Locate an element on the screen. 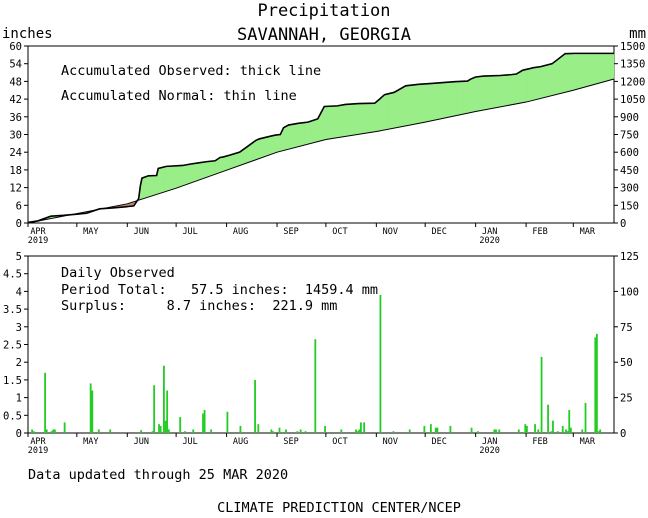 The width and height of the screenshot is (648, 518). y-tick-label: 2 is located at coordinates (19, 363).